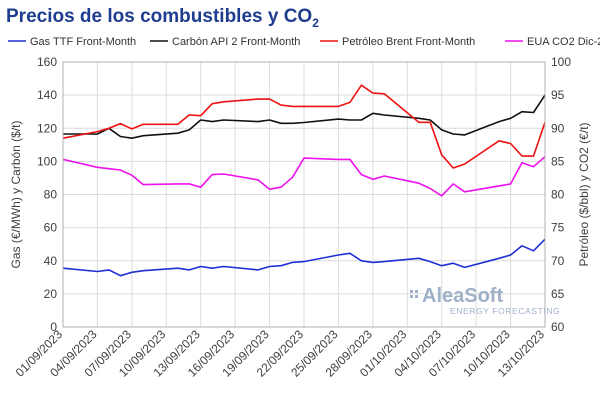 Image resolution: width=600 pixels, height=416 pixels. I want to click on watermark-tagline: ENERGY FORECASTING, so click(505, 311).